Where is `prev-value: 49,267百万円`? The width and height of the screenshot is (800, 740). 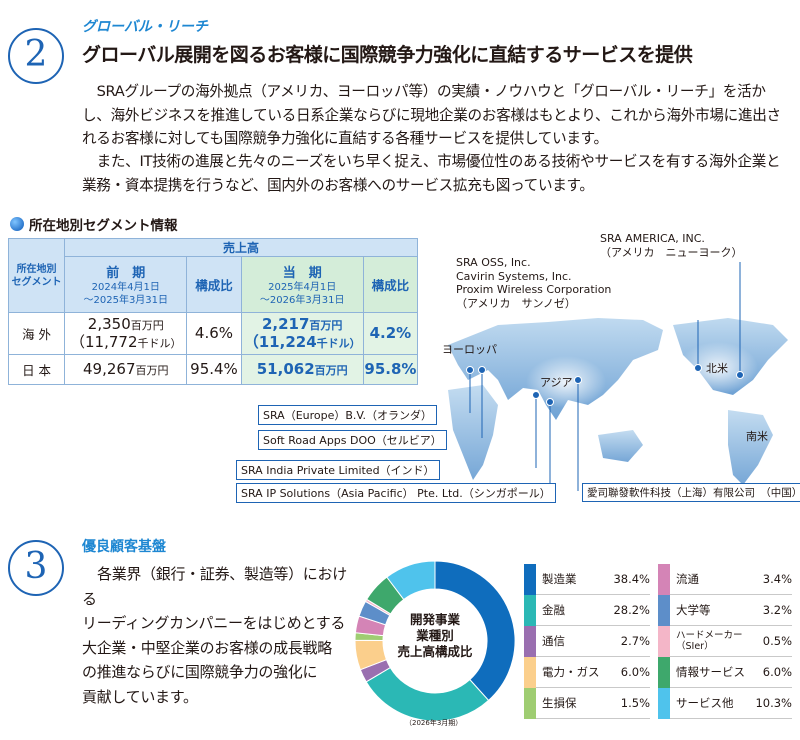
prev-value: 49,267百万円 is located at coordinates (126, 369).